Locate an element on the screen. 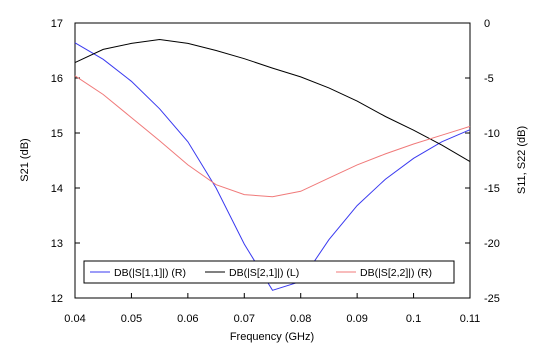 The height and width of the screenshot is (359, 535). y-left-tick-label: 12 is located at coordinates (57, 299).